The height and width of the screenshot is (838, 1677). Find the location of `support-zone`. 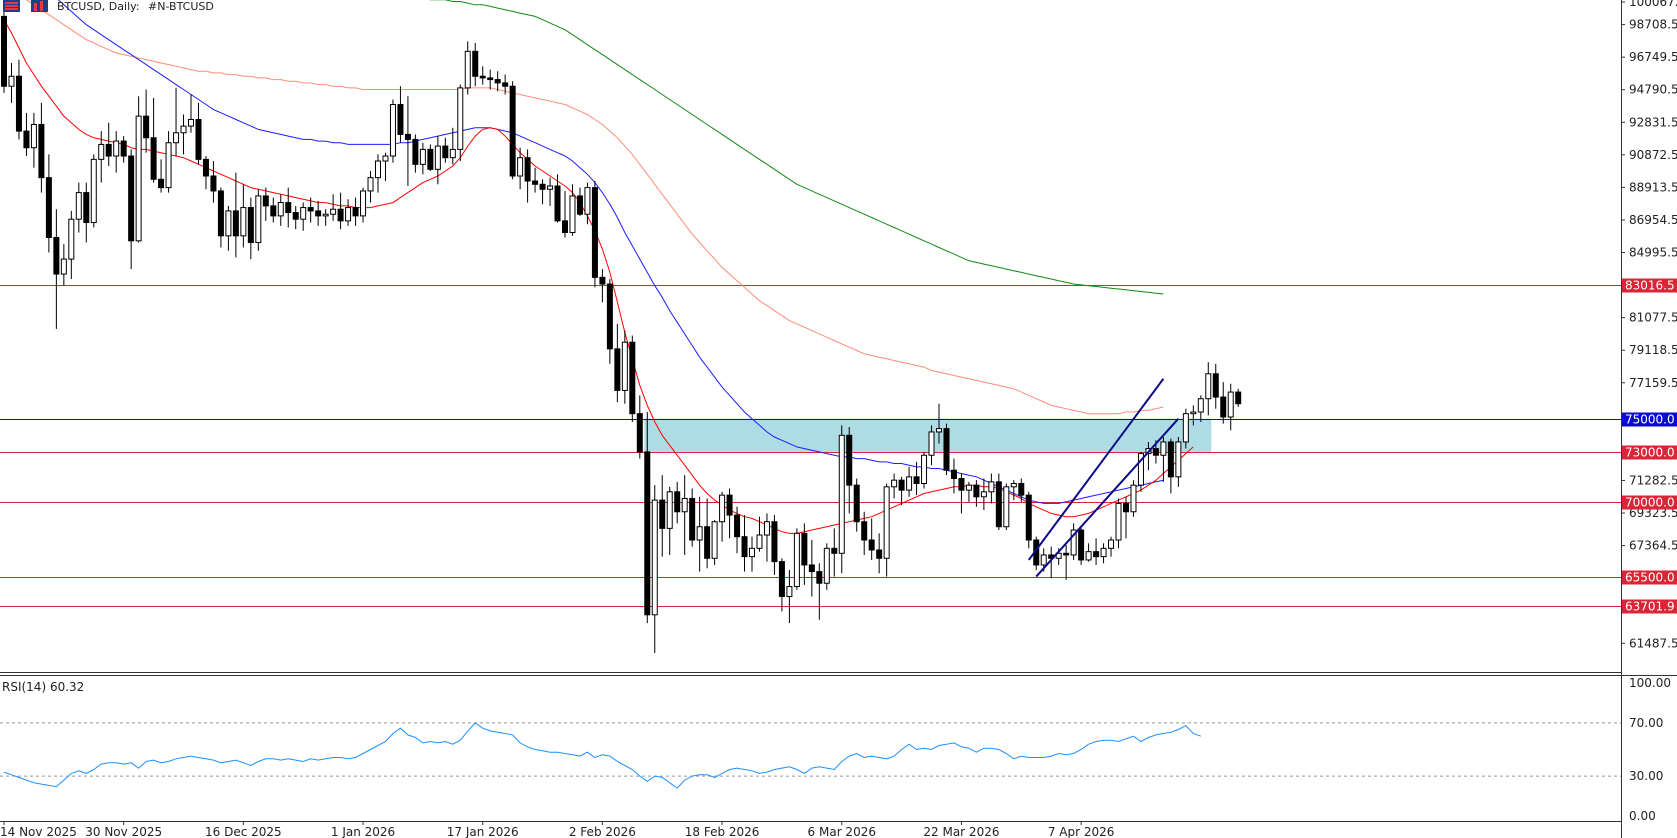

support-zone is located at coordinates (928, 435).